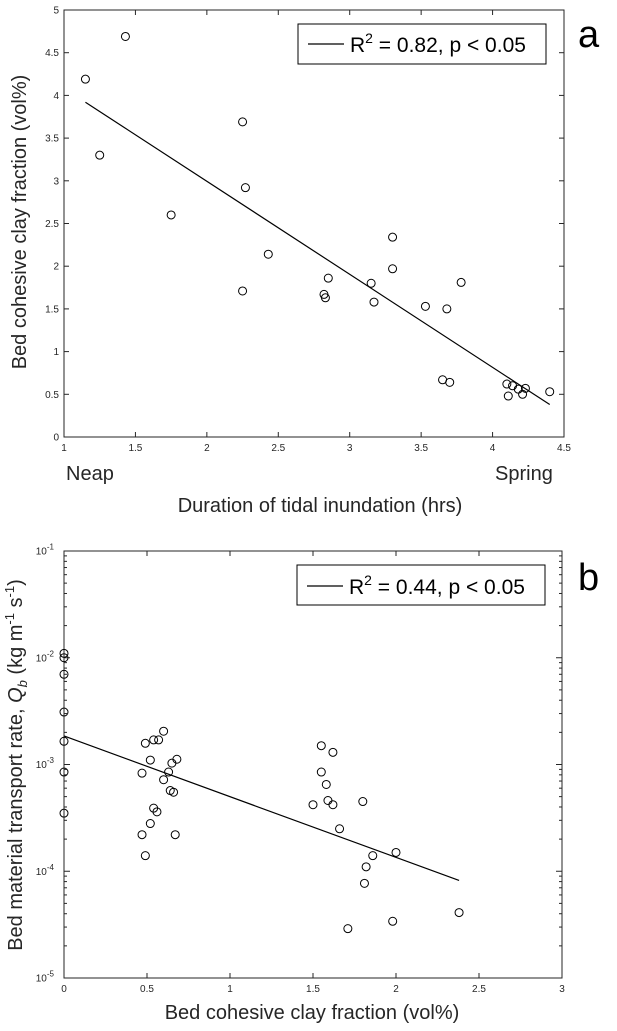  Describe the element at coordinates (45, 870) in the screenshot. I see `y-tick-label-b: 10⁻⁴` at that location.